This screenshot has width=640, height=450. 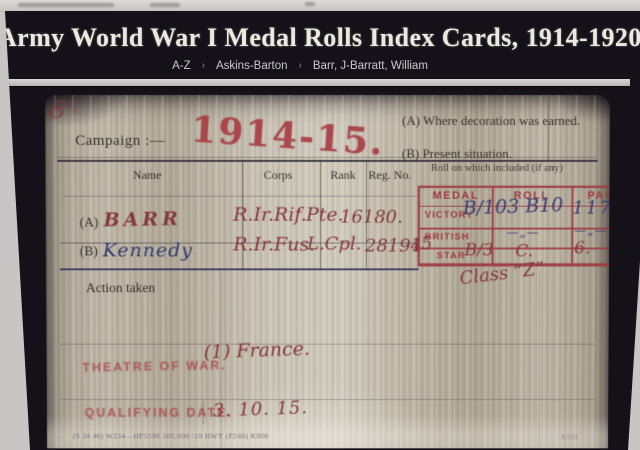 I want to click on row-b-name: Kennedy, so click(x=148, y=250).